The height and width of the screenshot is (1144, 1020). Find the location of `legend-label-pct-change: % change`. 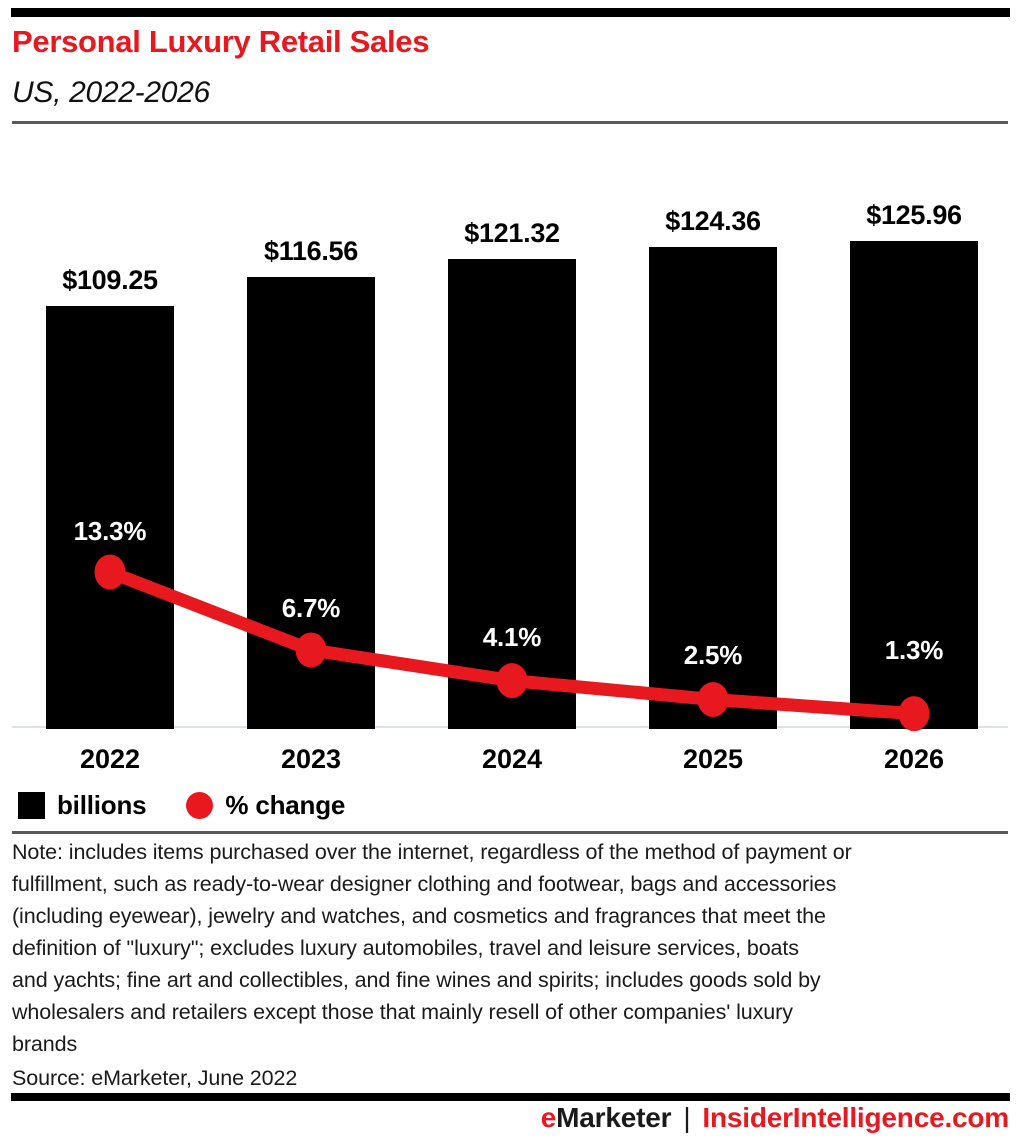

legend-label-pct-change: % change is located at coordinates (285, 804).